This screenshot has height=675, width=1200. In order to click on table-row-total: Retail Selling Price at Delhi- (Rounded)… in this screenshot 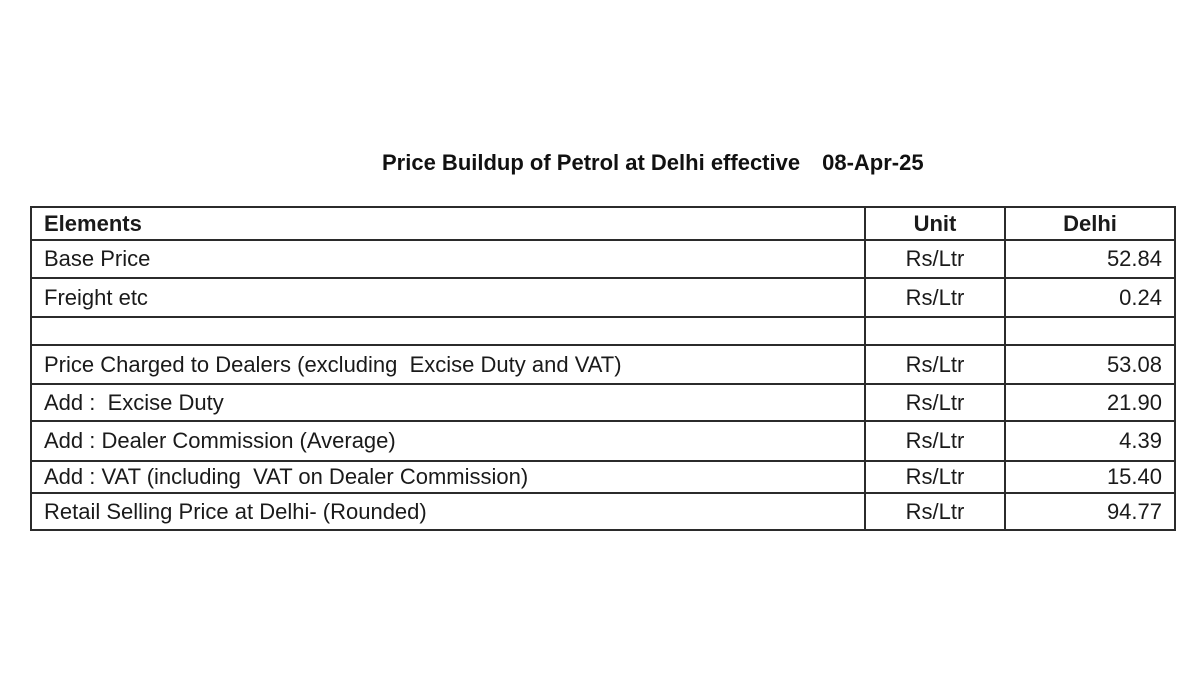, I will do `click(603, 511)`.